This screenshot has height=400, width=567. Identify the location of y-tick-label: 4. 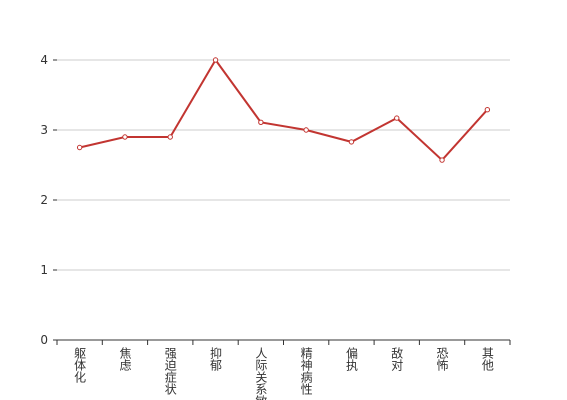
(44, 60).